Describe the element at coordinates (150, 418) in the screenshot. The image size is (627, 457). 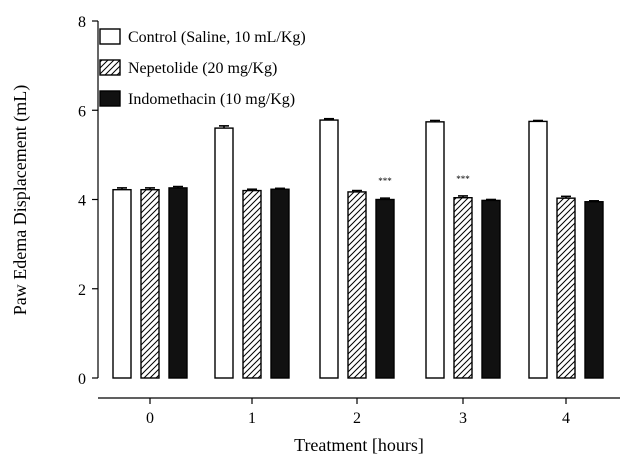
I see `x-tick-label: 0` at that location.